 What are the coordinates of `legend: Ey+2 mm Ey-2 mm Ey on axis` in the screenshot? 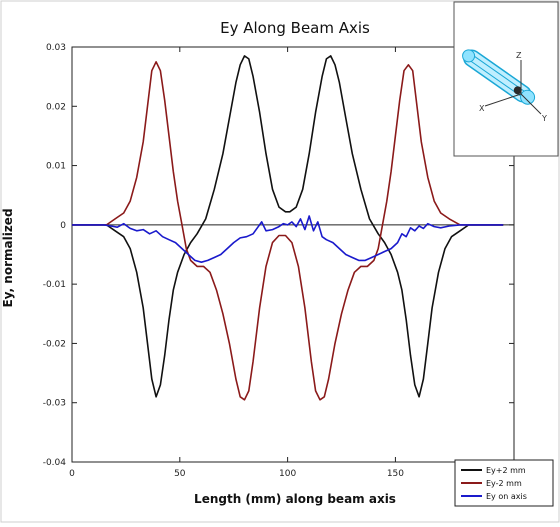 It's located at (504, 483).